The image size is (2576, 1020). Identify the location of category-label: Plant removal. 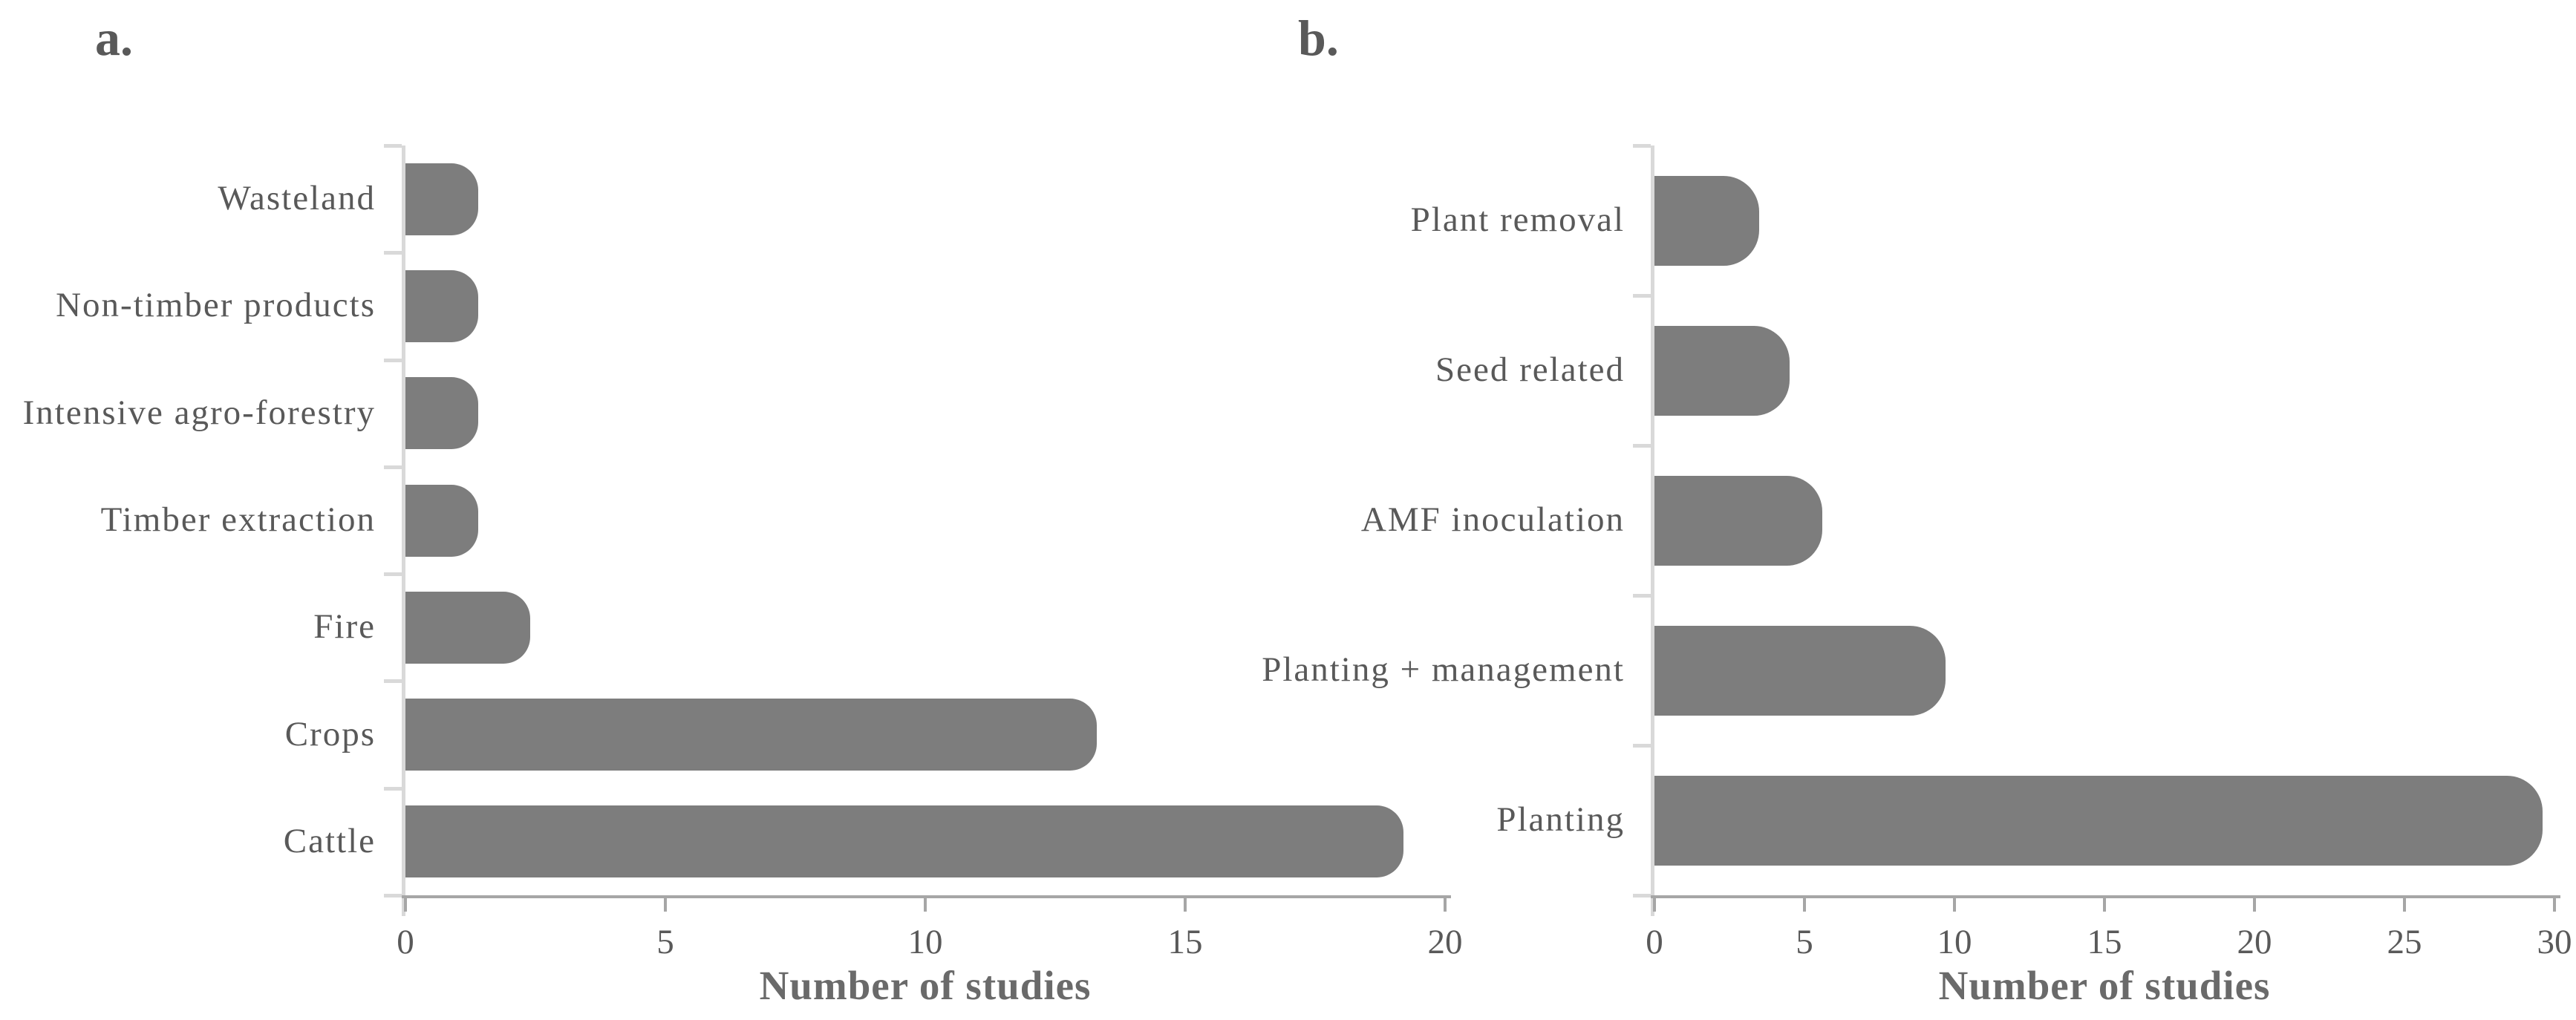
(1517, 219).